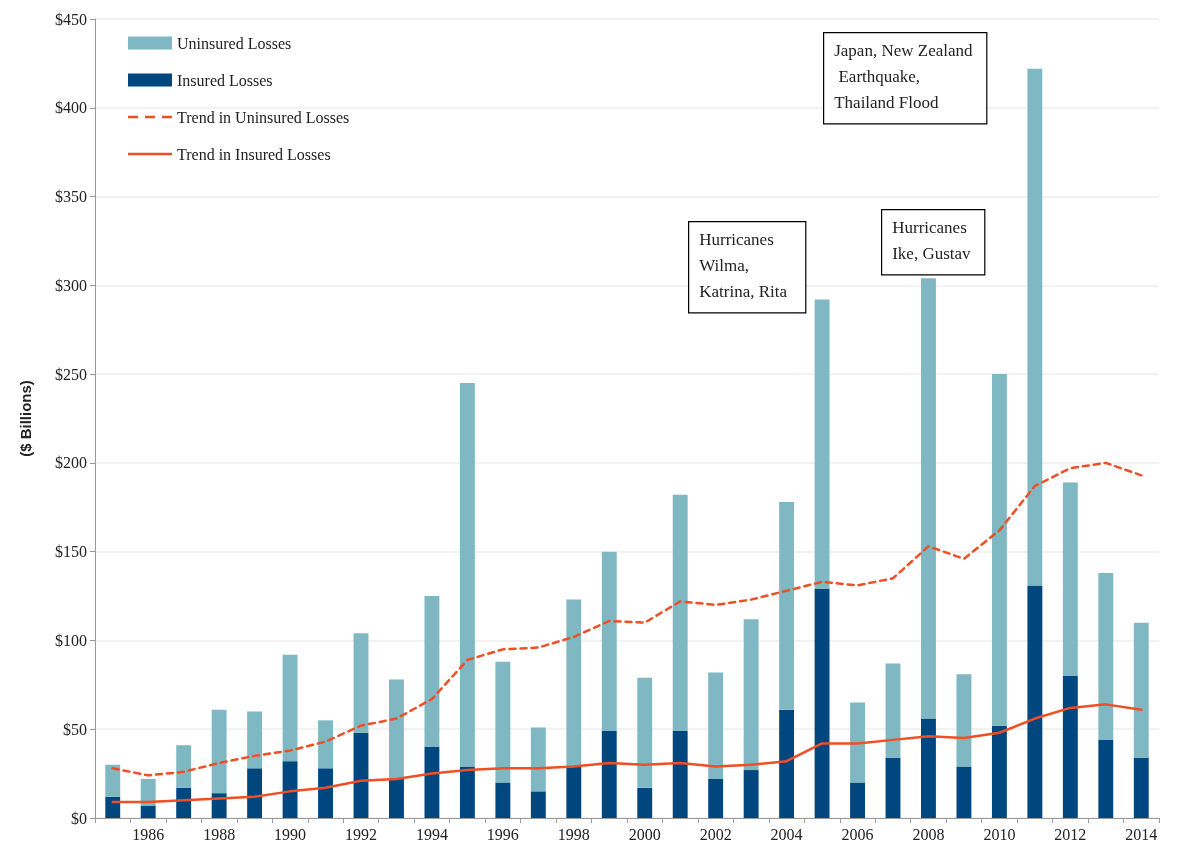 This screenshot has width=1179, height=859. I want to click on x-tick-label: 2010, so click(999, 834).